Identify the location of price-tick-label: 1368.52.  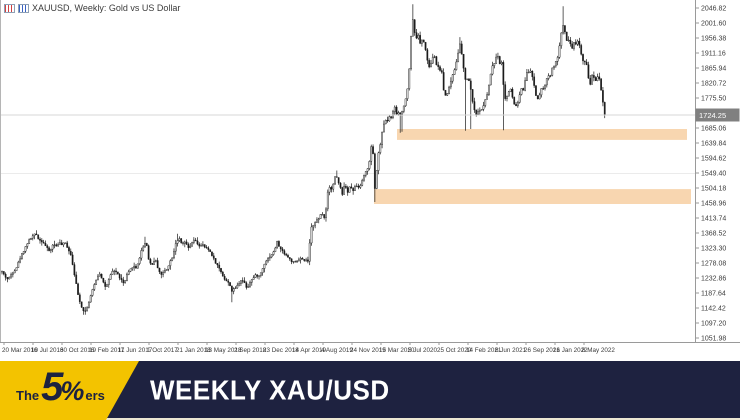
(713, 234).